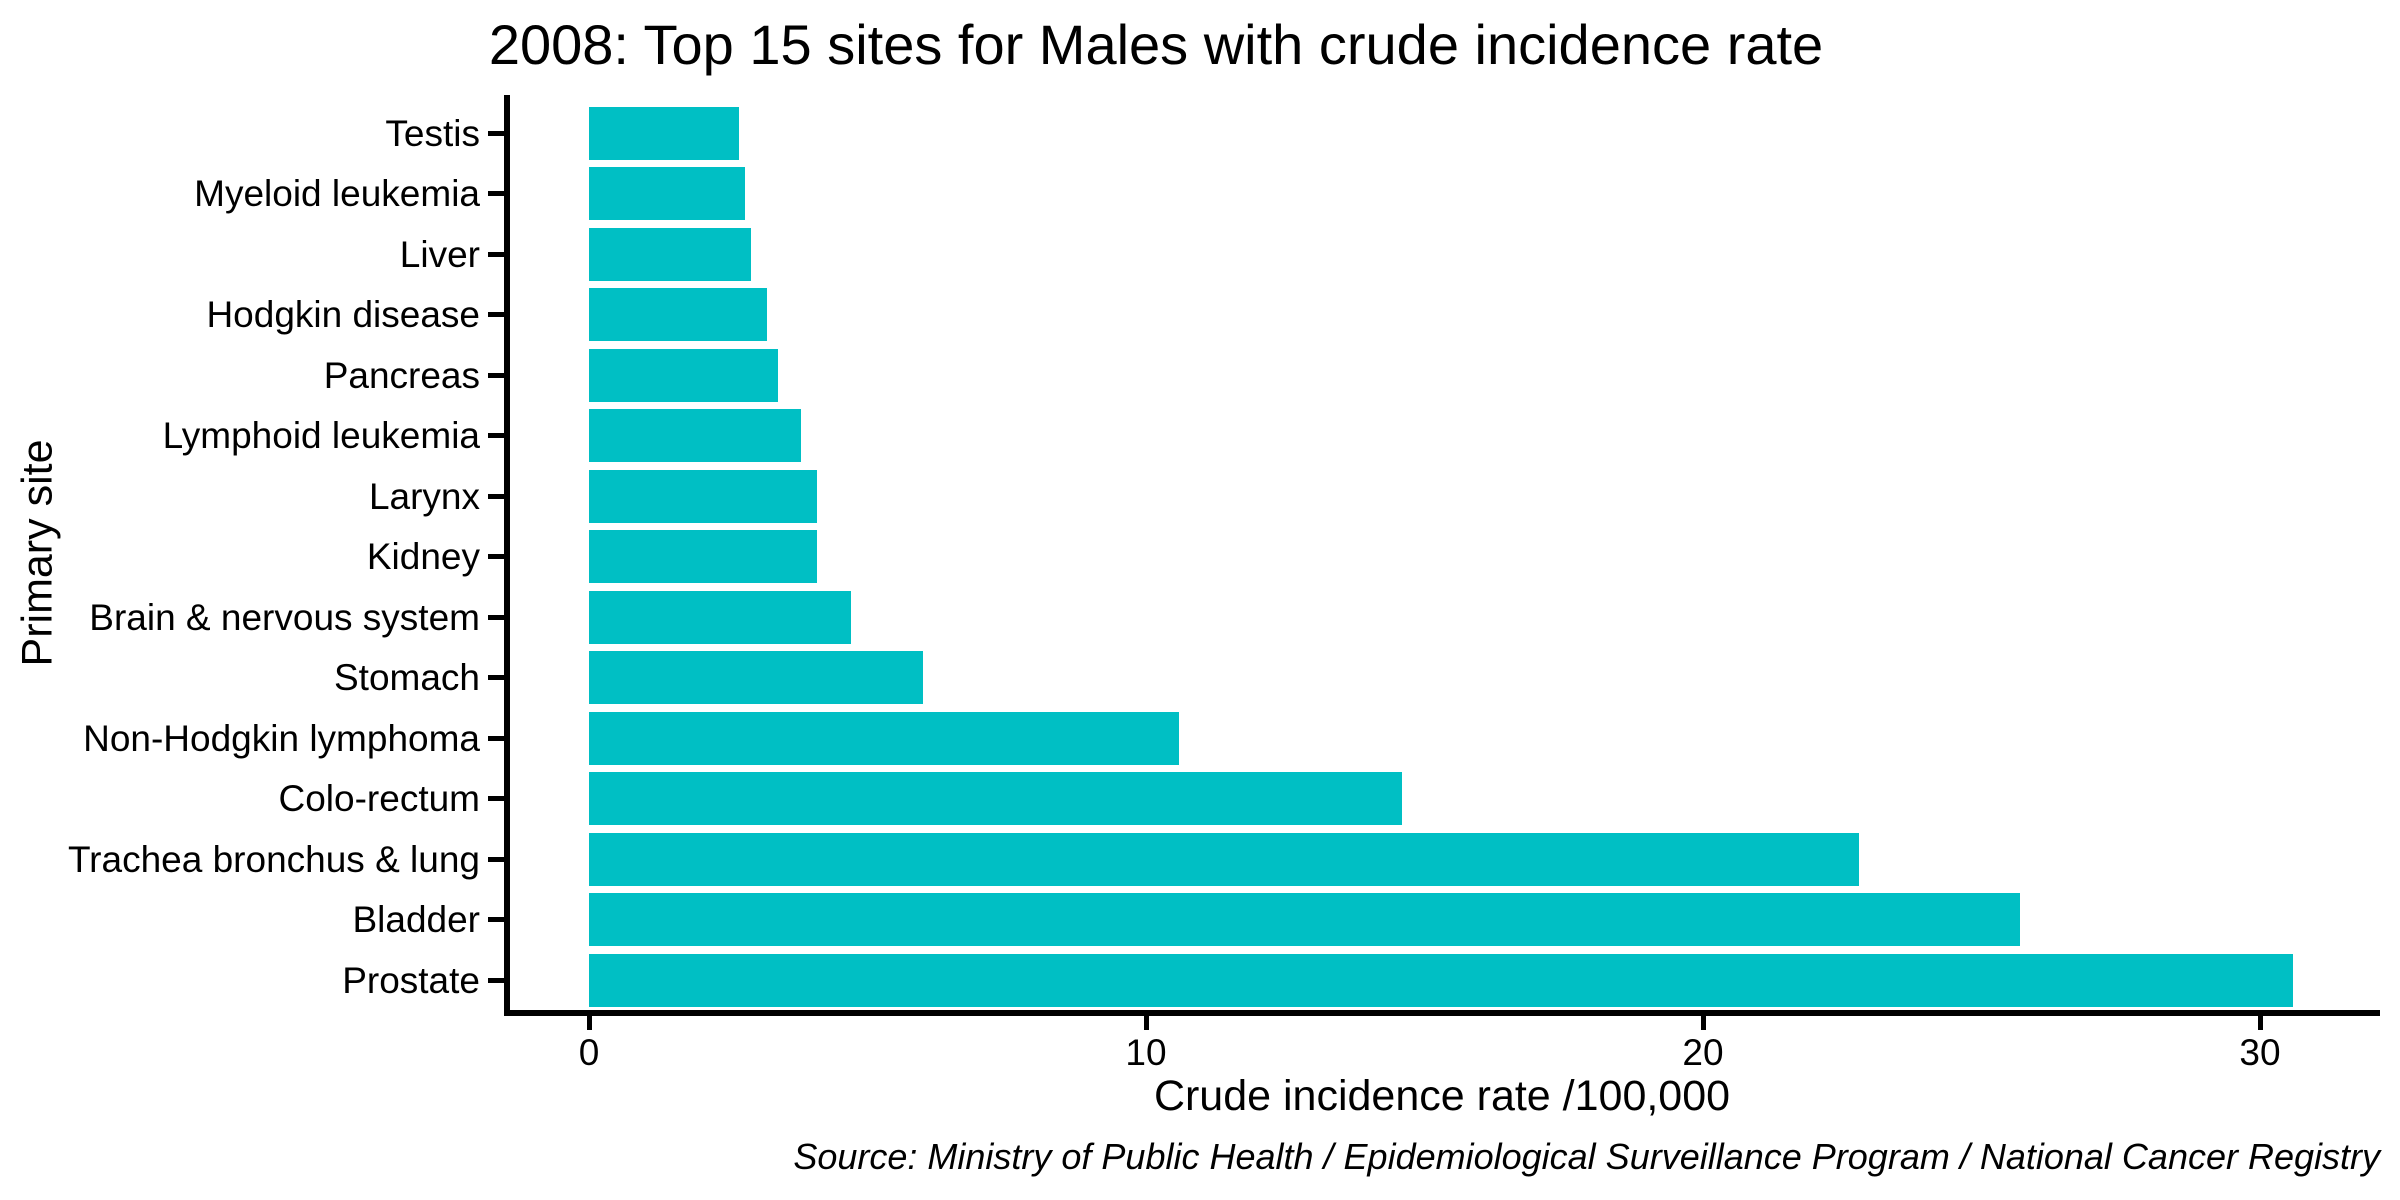  What do you see at coordinates (401, 375) in the screenshot?
I see `y-axis-label: Pancreas` at bounding box center [401, 375].